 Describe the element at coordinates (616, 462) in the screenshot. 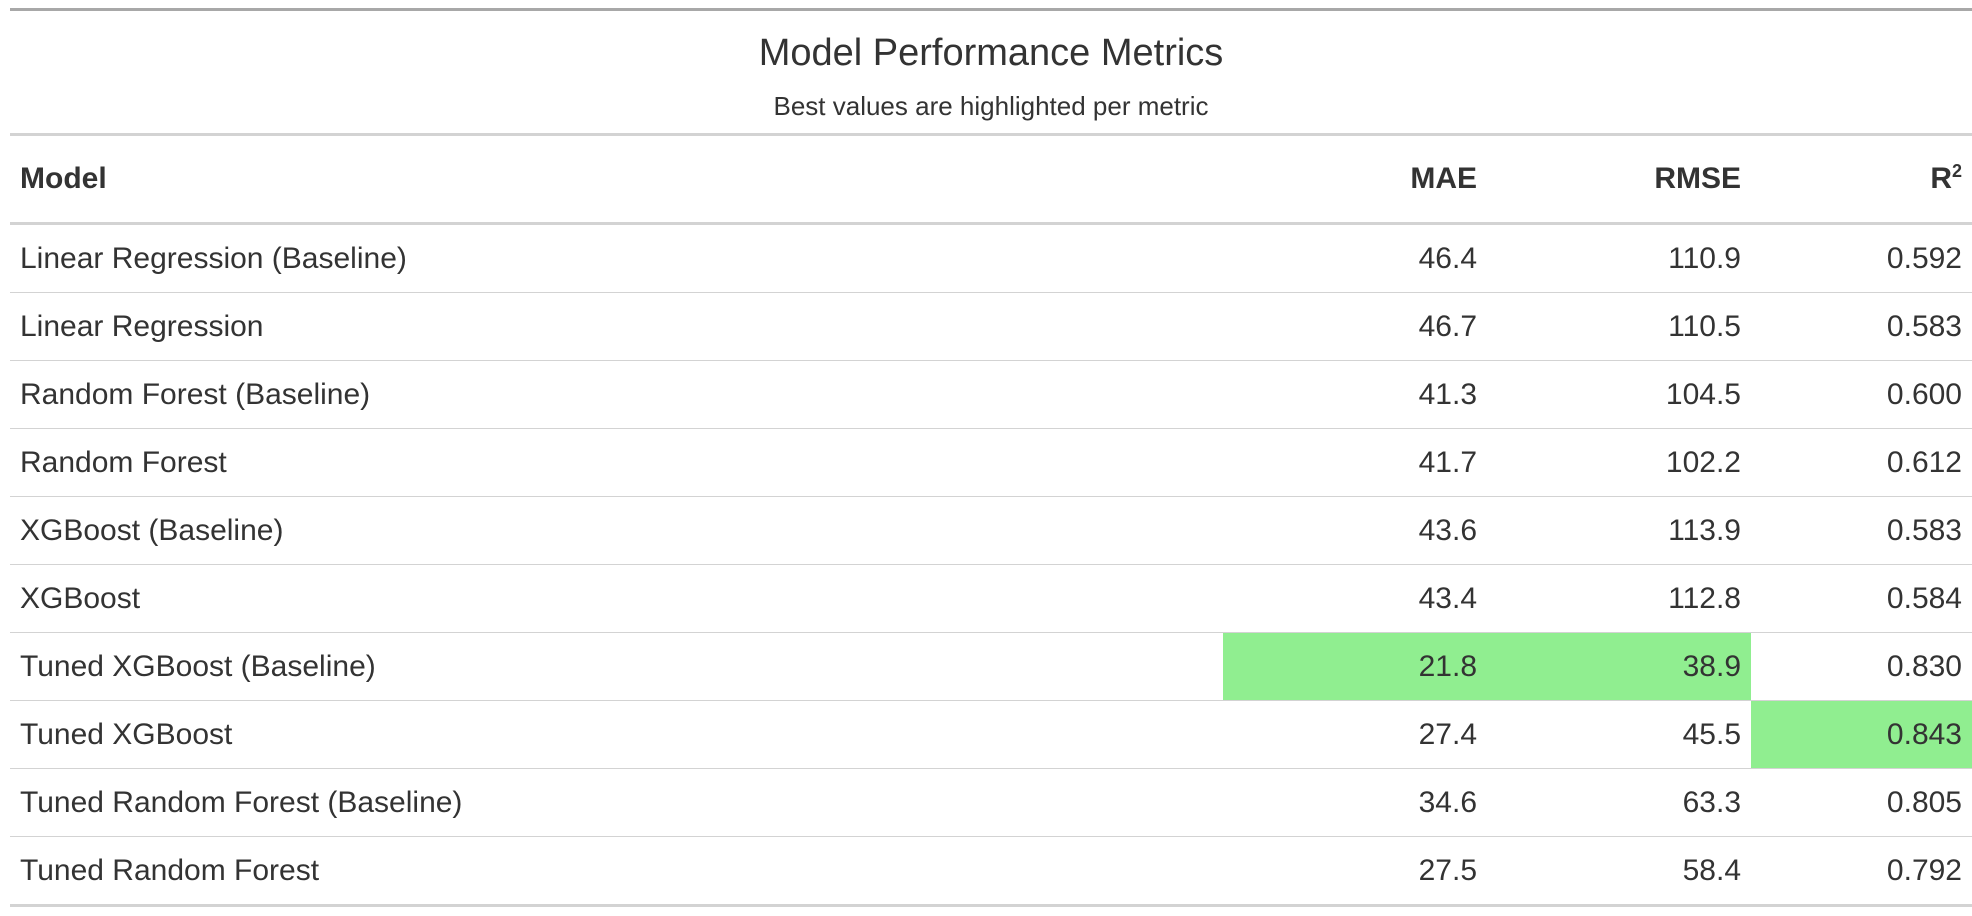

I see `cell-model: Random Forest` at that location.